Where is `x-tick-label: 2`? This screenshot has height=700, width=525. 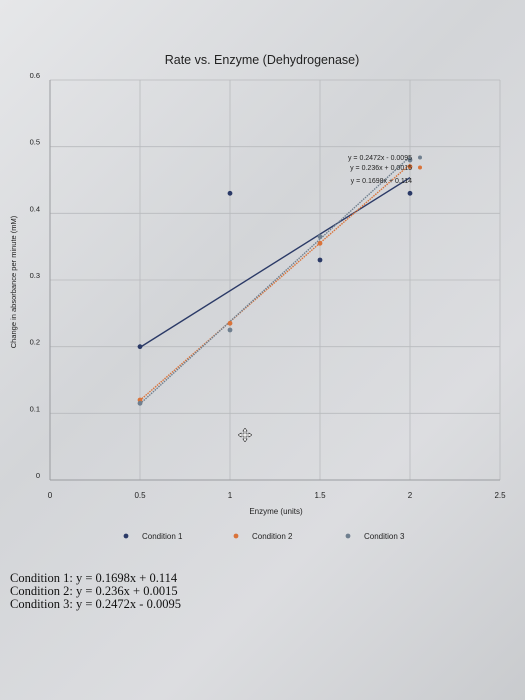 x-tick-label: 2 is located at coordinates (410, 495).